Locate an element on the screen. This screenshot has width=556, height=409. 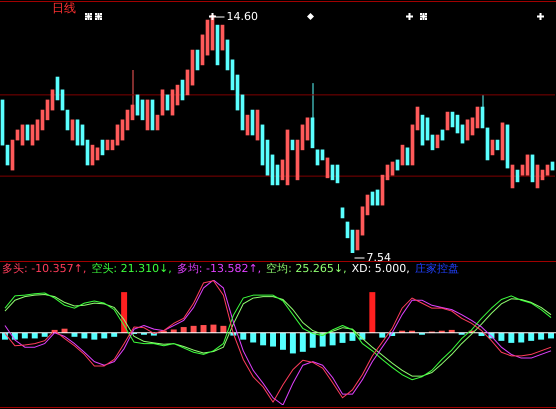
text: 空均: 25.265↓, is located at coordinates (306, 268).